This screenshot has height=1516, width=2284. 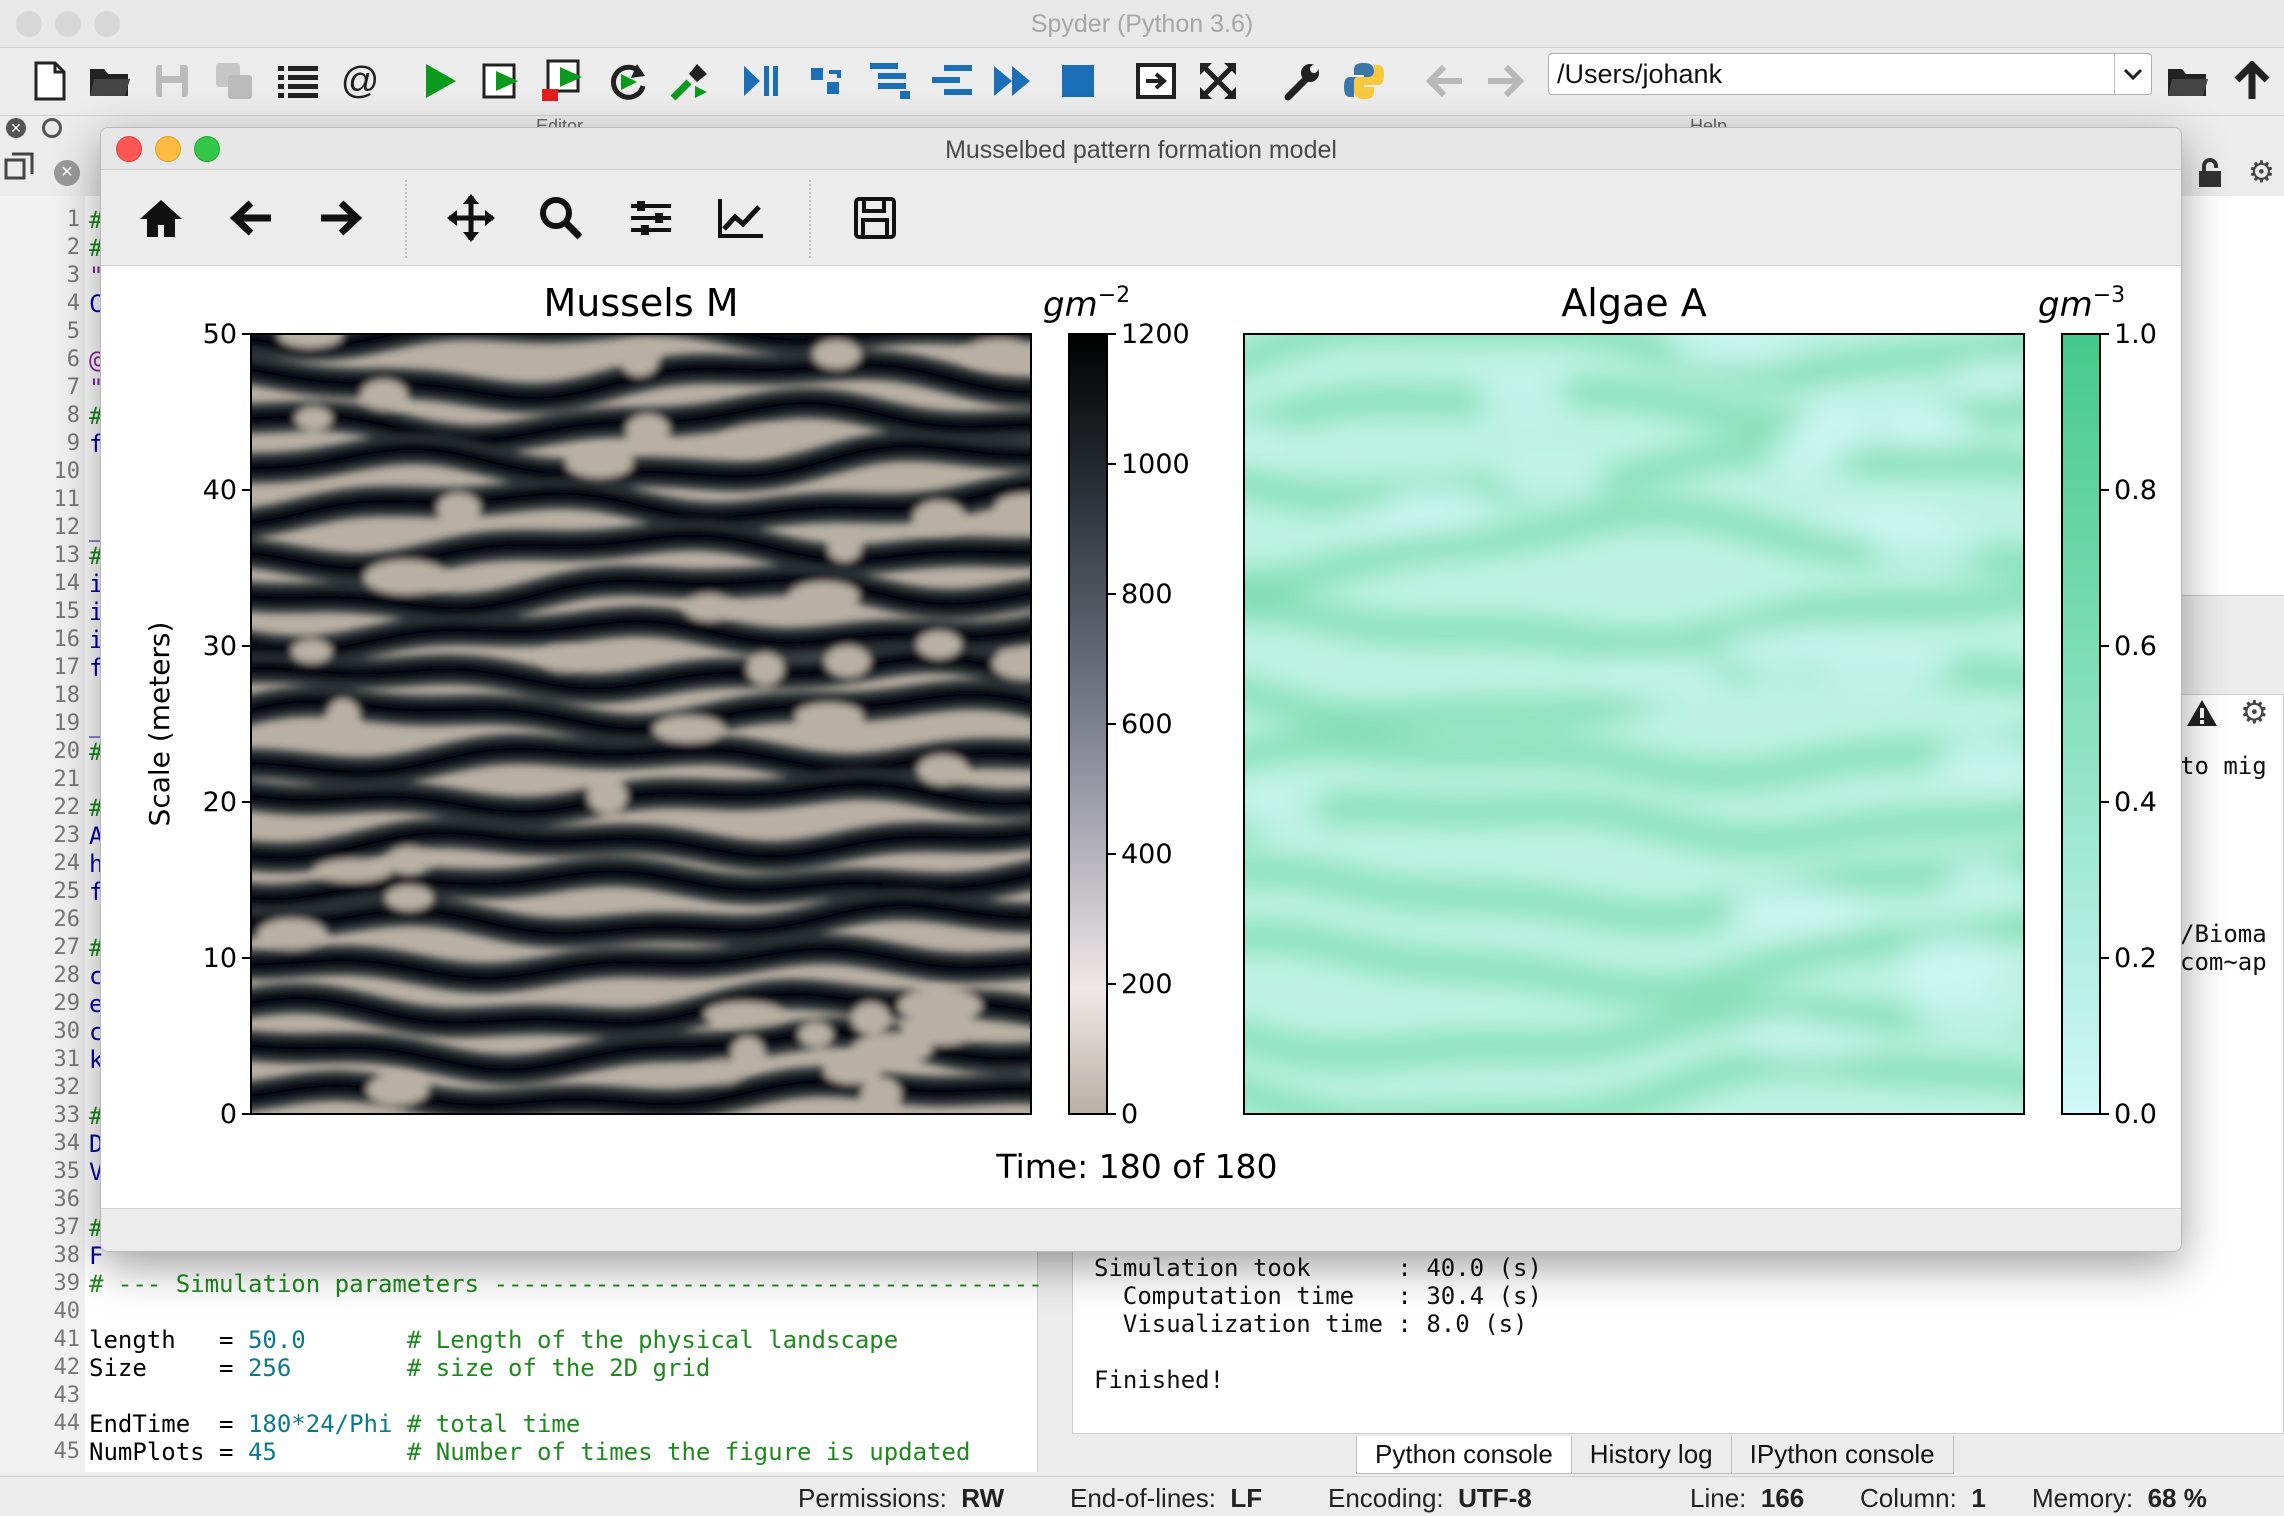 I want to click on mussels-title: Mussels M, so click(x=640, y=303).